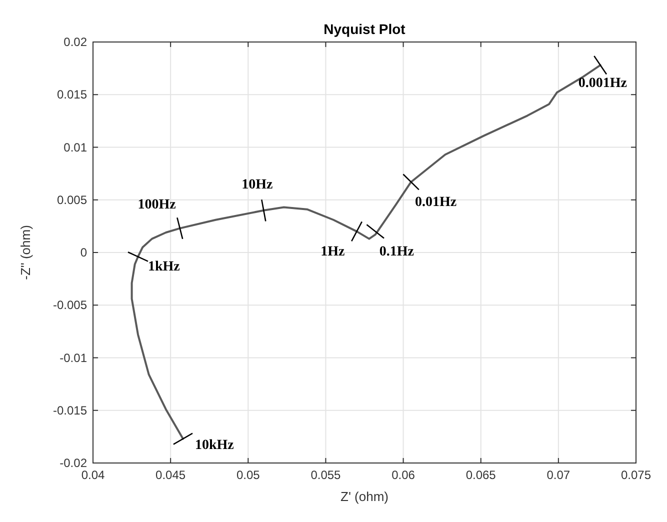 The width and height of the screenshot is (667, 522). Describe the element at coordinates (602, 84) in the screenshot. I see `annotation: 0.001Hz` at that location.